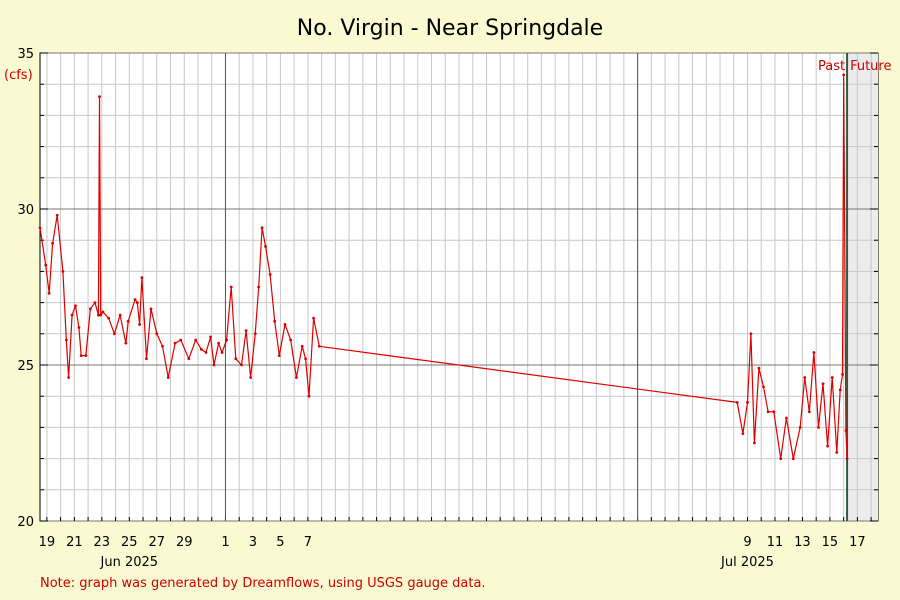 The height and width of the screenshot is (600, 900). What do you see at coordinates (156, 542) in the screenshot?
I see `x-tick-label: 27` at bounding box center [156, 542].